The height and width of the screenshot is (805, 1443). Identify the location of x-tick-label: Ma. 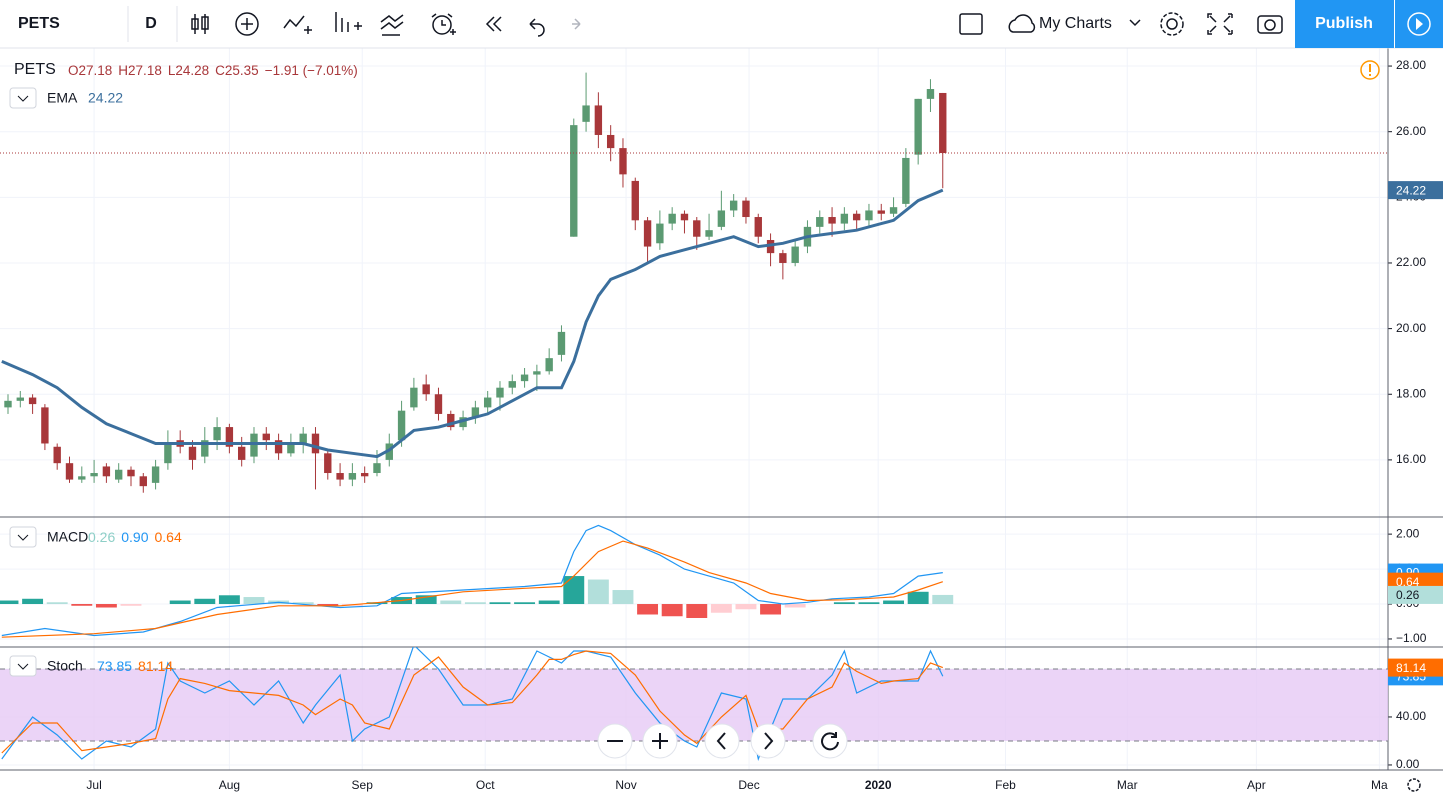
(1379, 785).